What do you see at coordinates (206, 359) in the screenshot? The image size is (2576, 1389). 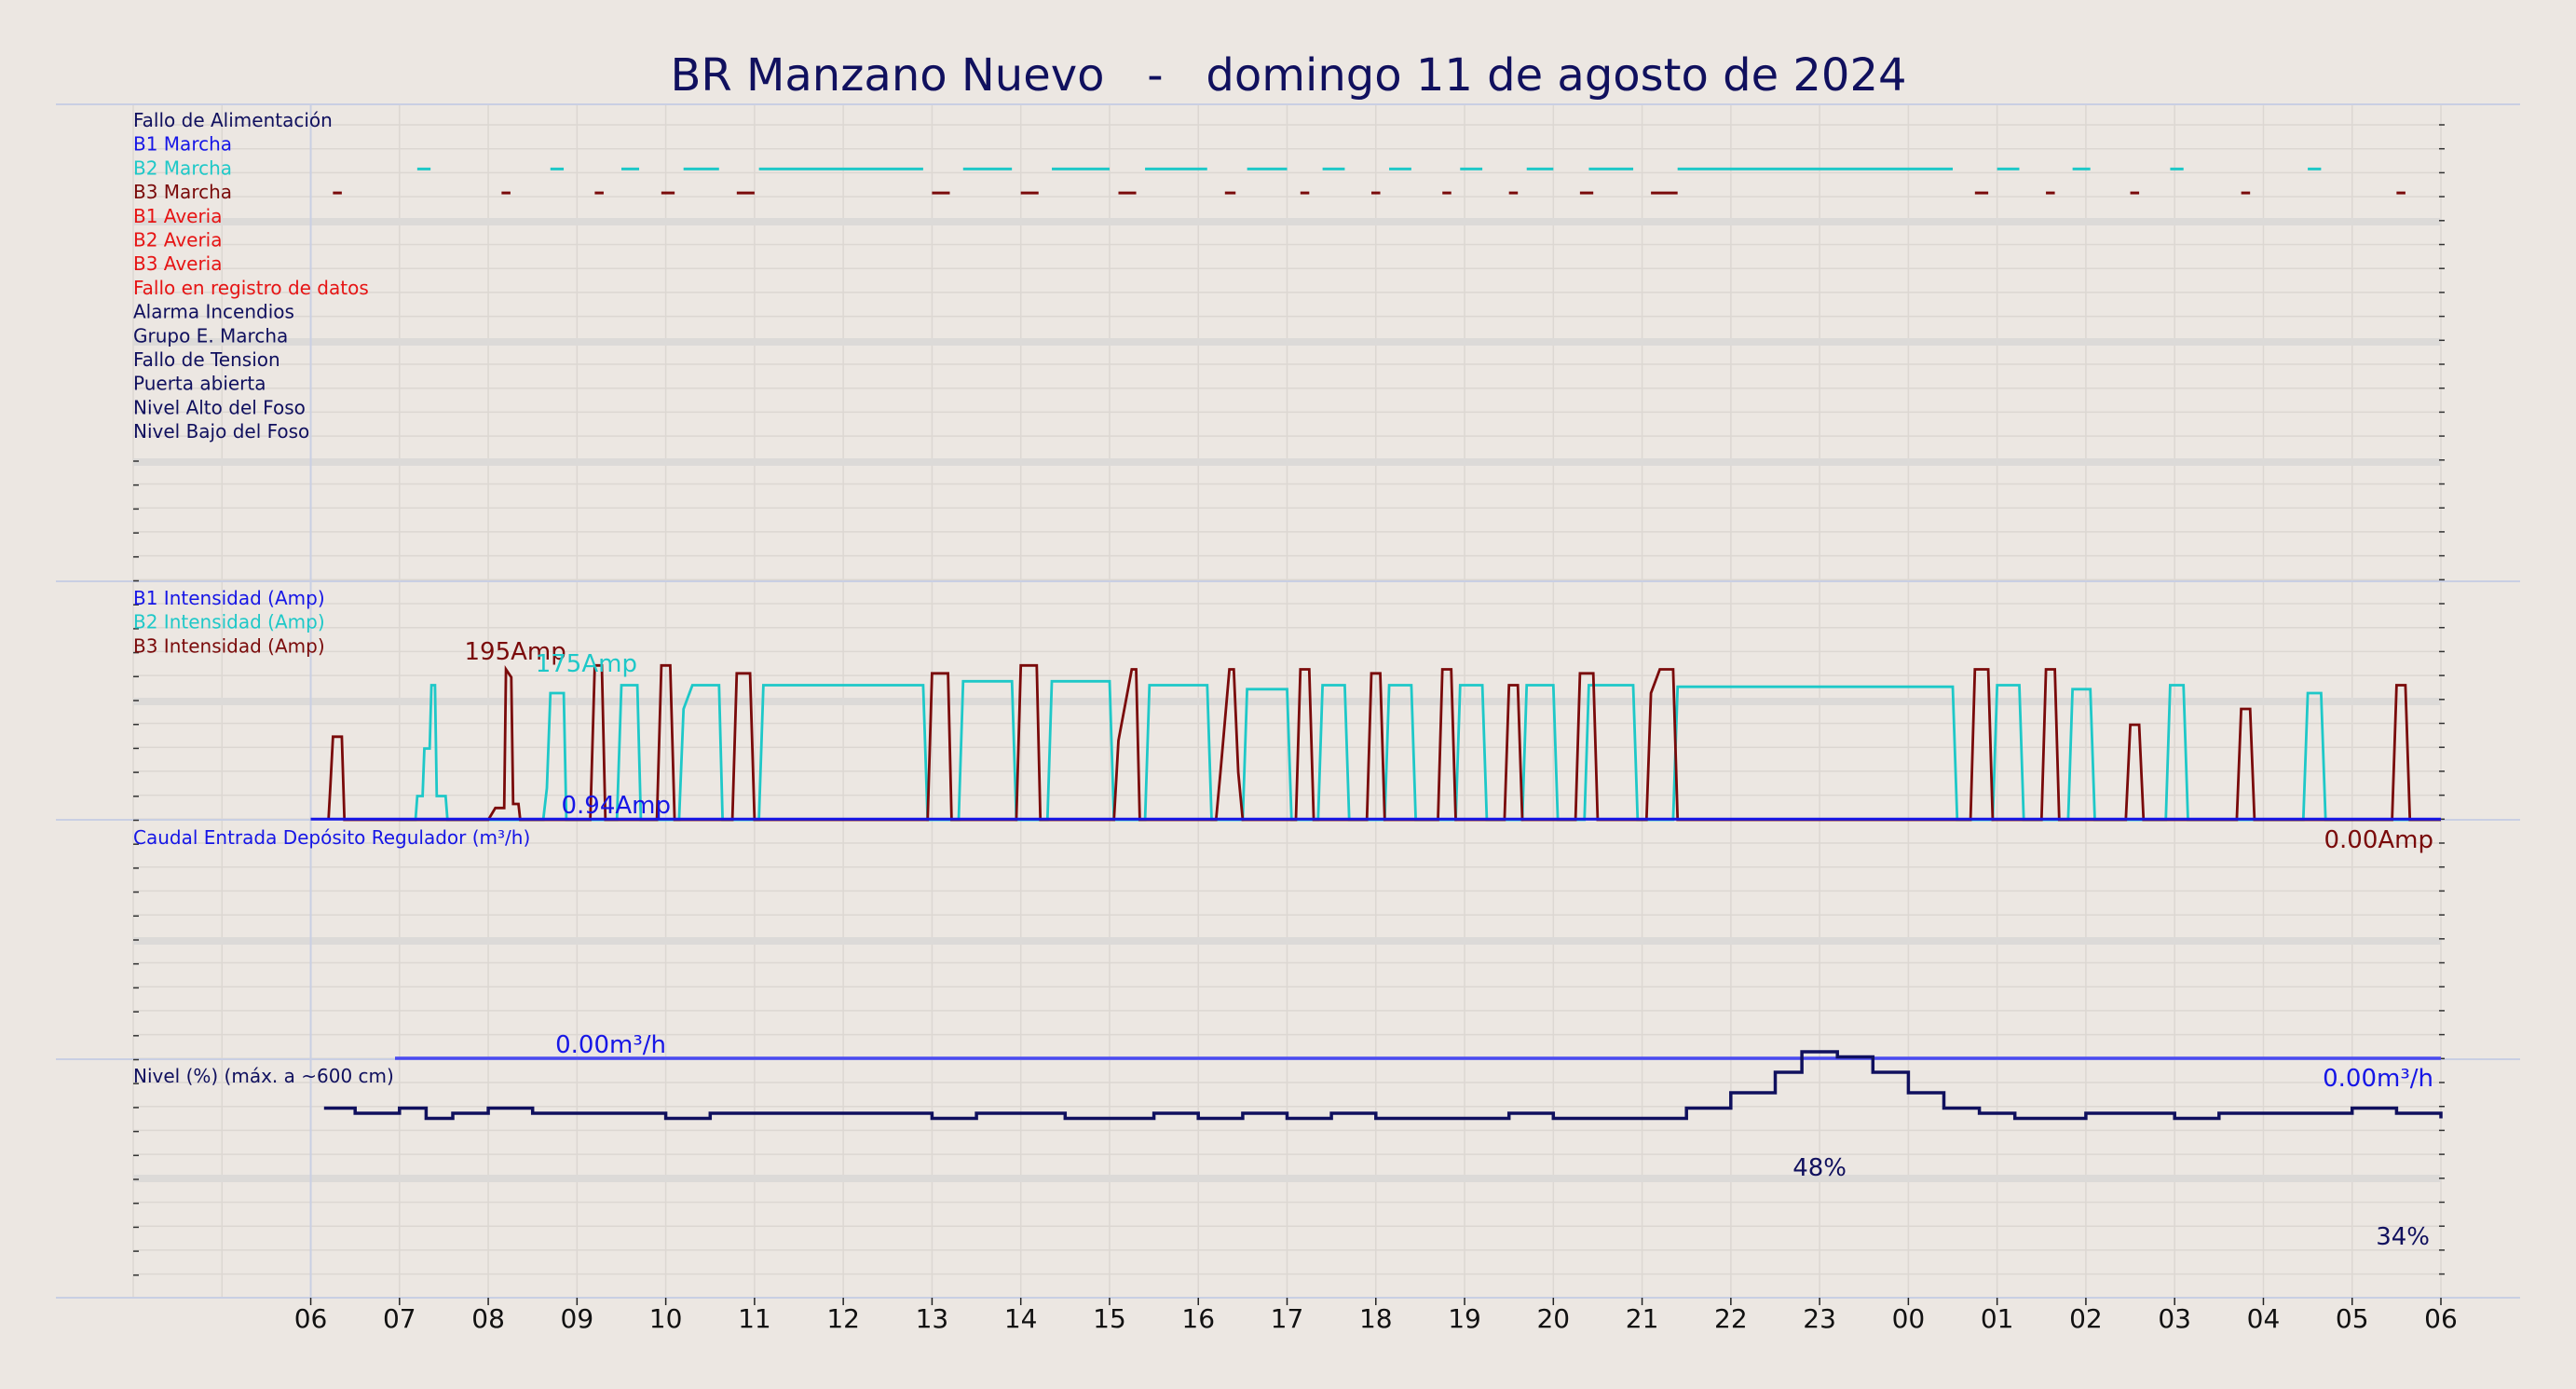 I see `status-label: Fallo de Tension` at bounding box center [206, 359].